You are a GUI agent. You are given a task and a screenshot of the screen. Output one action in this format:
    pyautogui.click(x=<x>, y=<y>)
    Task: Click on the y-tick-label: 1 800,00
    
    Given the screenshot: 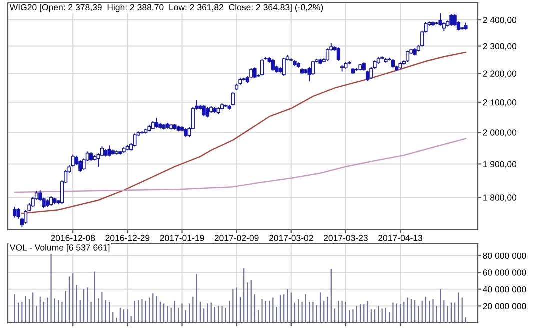 What is the action you would take?
    pyautogui.click(x=500, y=198)
    